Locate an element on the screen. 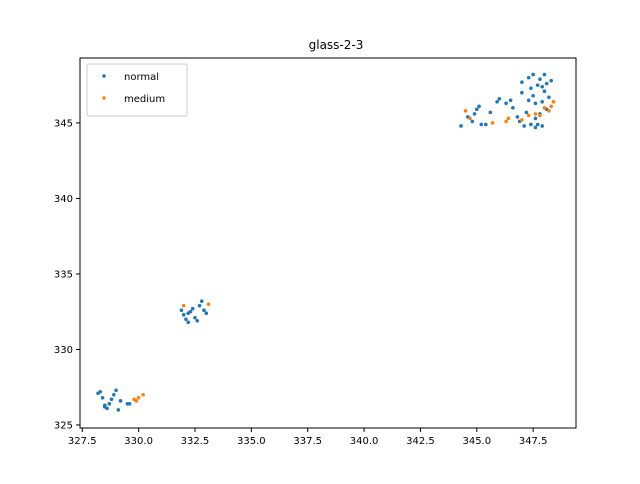 The image size is (640, 484). legend-label-normal: normal is located at coordinates (141, 77).